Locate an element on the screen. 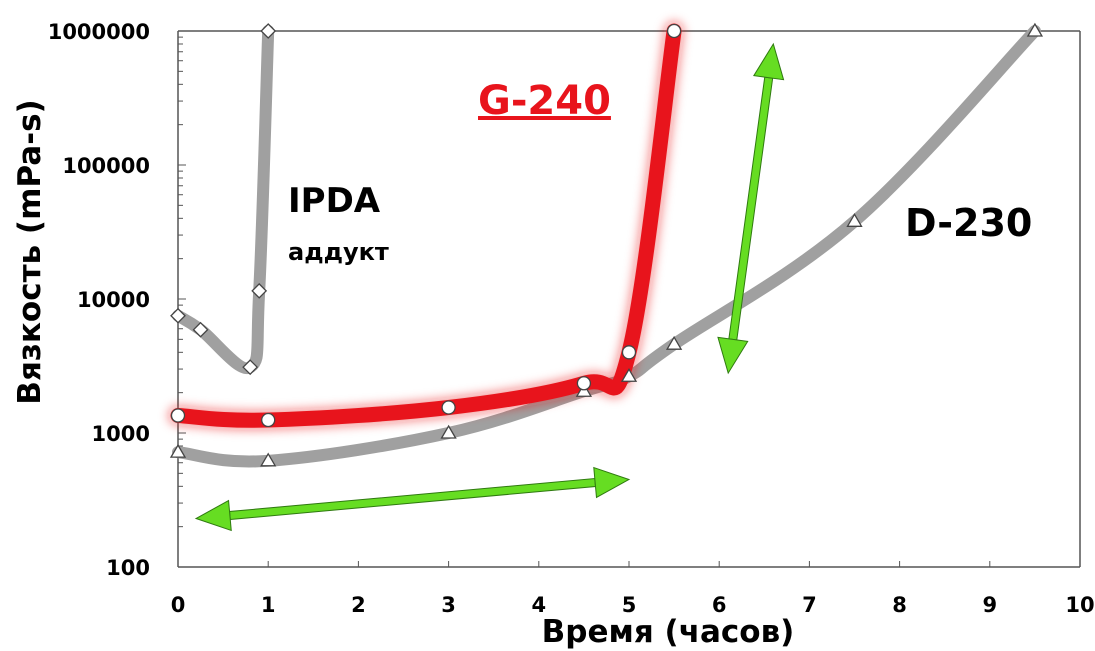 Image resolution: width=1095 pixels, height=651 pixels. x-tick-label: 7 is located at coordinates (809, 605).